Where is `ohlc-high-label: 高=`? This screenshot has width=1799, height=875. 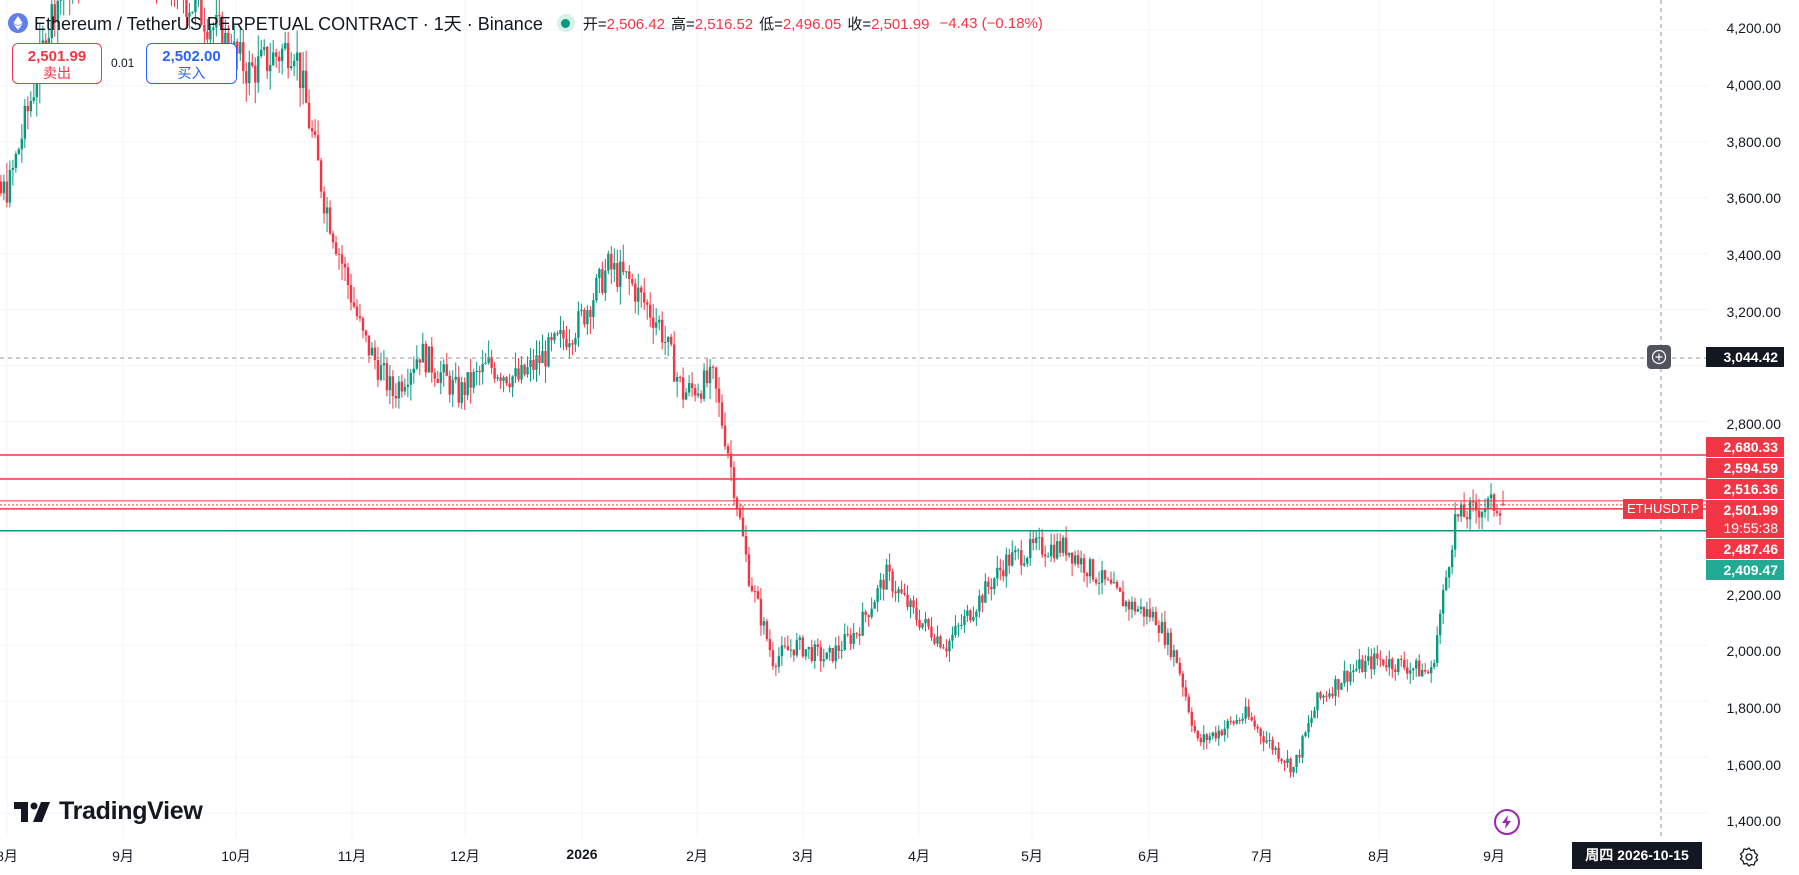
ohlc-high-label: 高= is located at coordinates (683, 24).